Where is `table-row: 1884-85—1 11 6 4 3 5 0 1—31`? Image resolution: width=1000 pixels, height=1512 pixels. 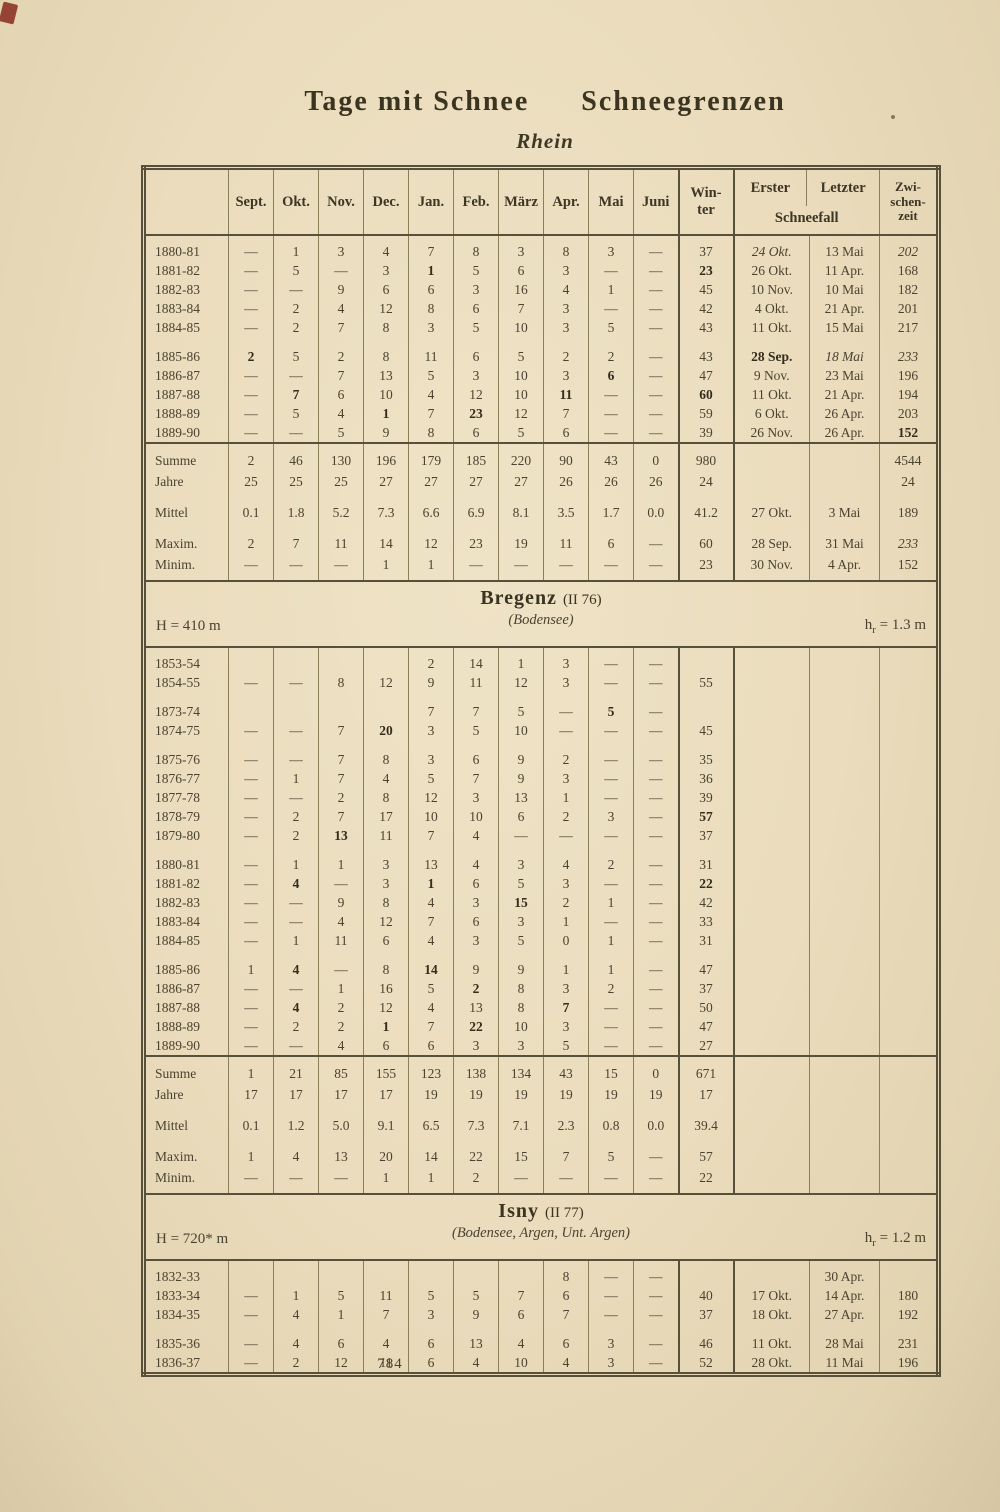 table-row: 1884-85—1 11 6 4 3 5 0 1—31 is located at coordinates (541, 940).